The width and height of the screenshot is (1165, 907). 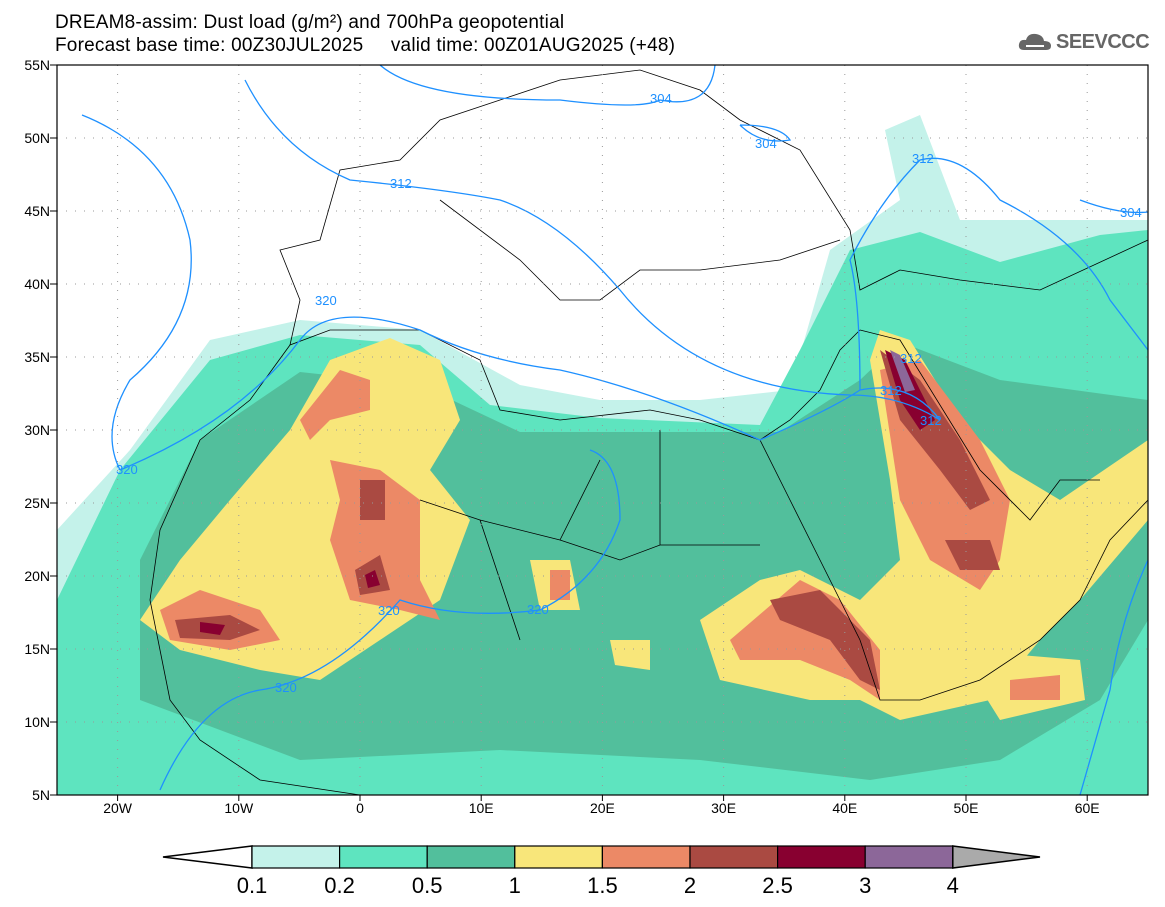 I want to click on colorbar-label: 1, so click(x=515, y=885).